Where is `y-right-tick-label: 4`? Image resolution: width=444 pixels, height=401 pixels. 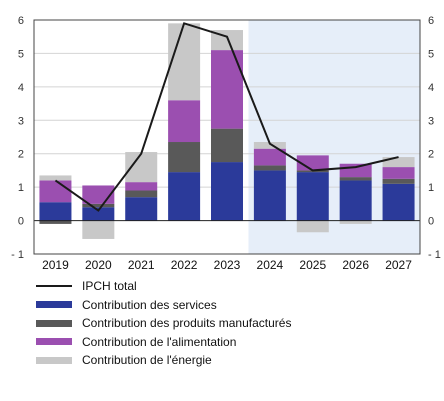 y-right-tick-label: 4 is located at coordinates (431, 88).